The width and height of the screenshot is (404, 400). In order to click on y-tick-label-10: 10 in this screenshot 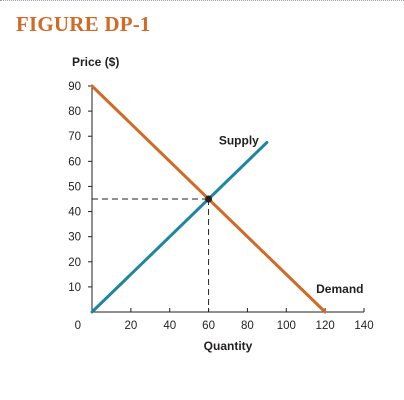, I will do `click(74, 288)`.